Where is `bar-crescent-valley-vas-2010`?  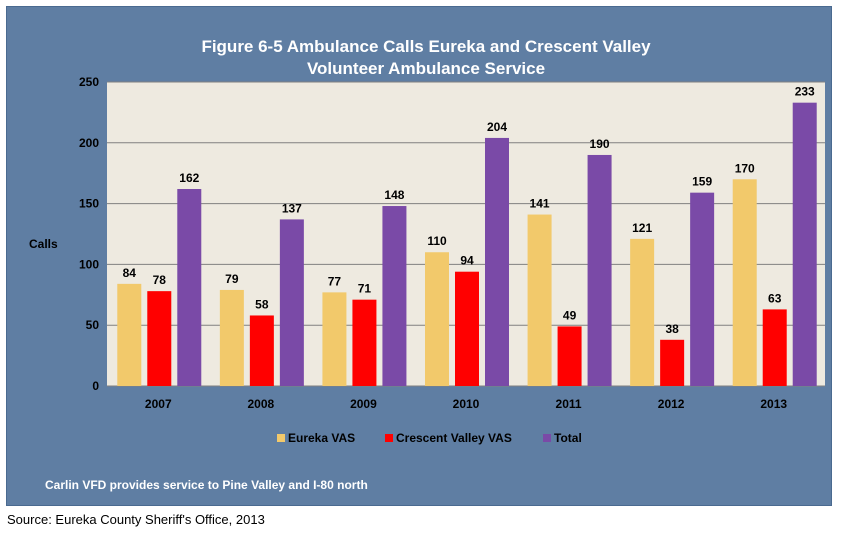 bar-crescent-valley-vas-2010 is located at coordinates (467, 328).